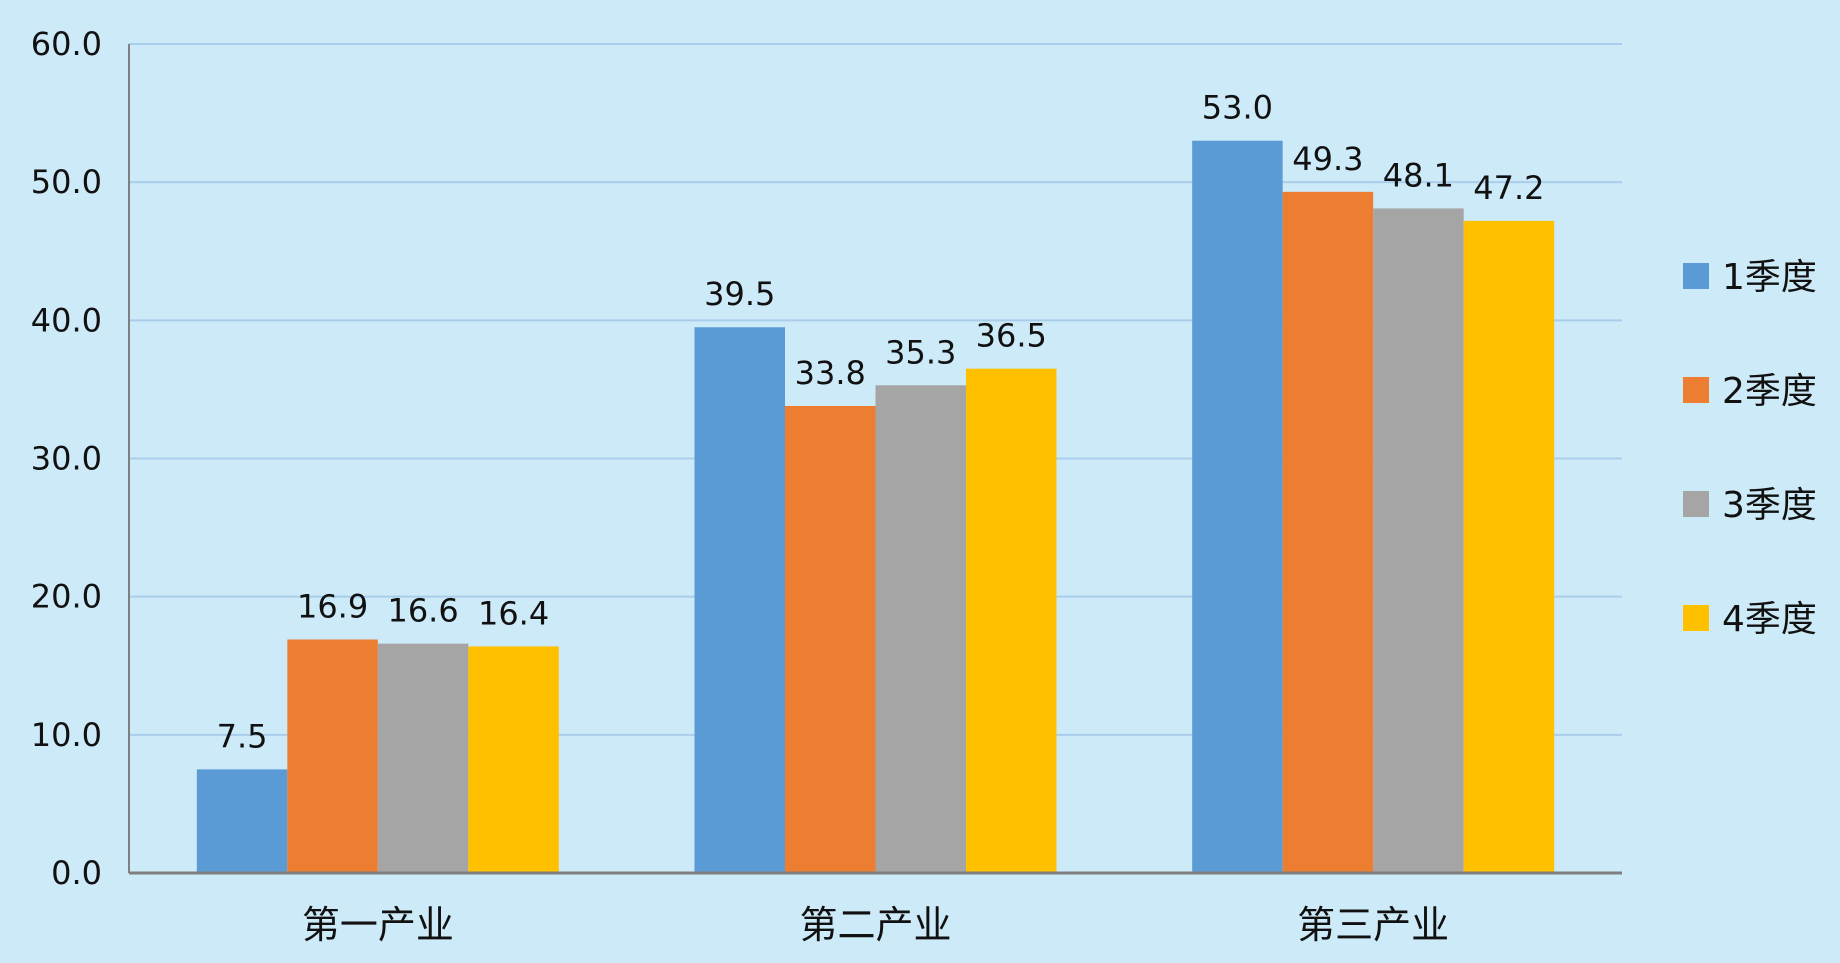 This screenshot has width=1840, height=963. What do you see at coordinates (66, 459) in the screenshot?
I see `y-tick-label: 30.0` at bounding box center [66, 459].